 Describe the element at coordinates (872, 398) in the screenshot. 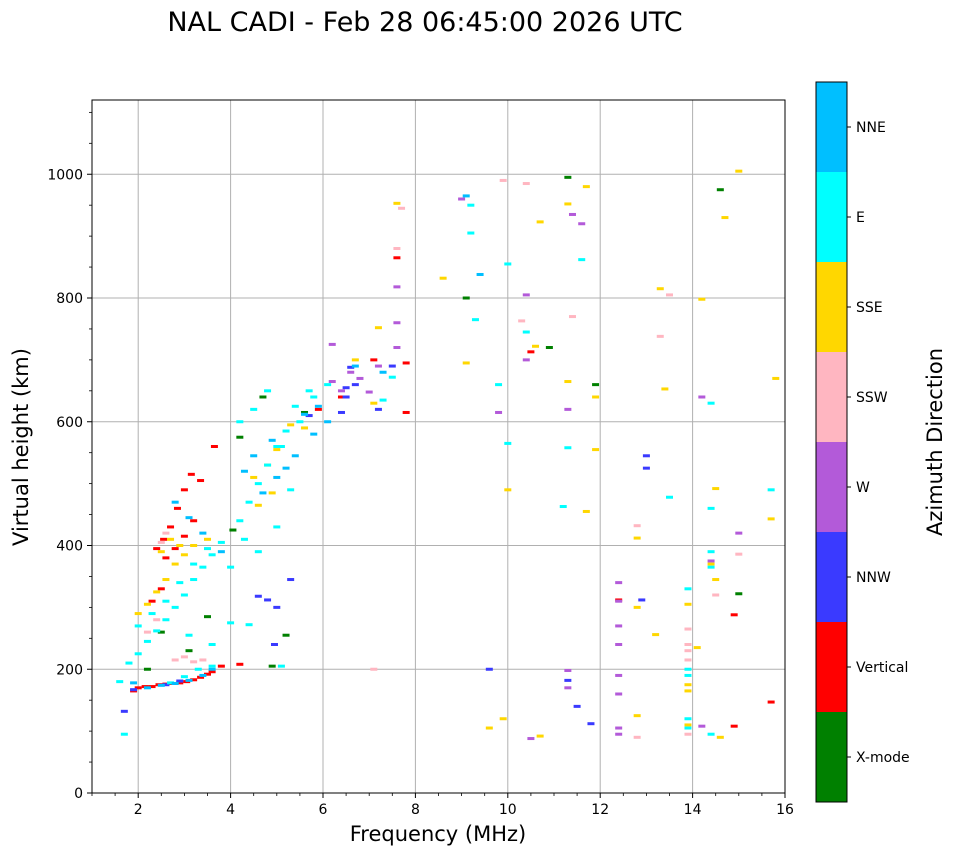

I see `colorbar-label: SSW` at that location.